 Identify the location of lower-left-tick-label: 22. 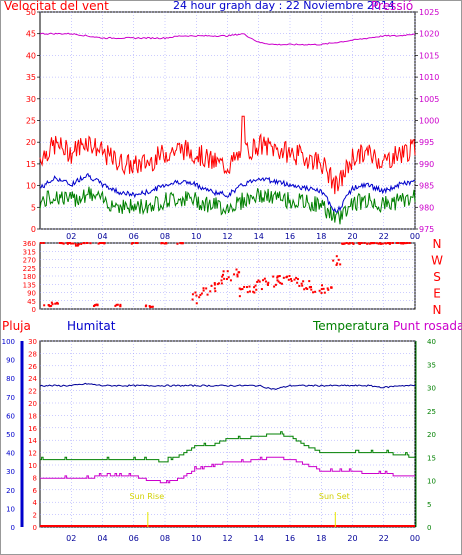
(32, 392).